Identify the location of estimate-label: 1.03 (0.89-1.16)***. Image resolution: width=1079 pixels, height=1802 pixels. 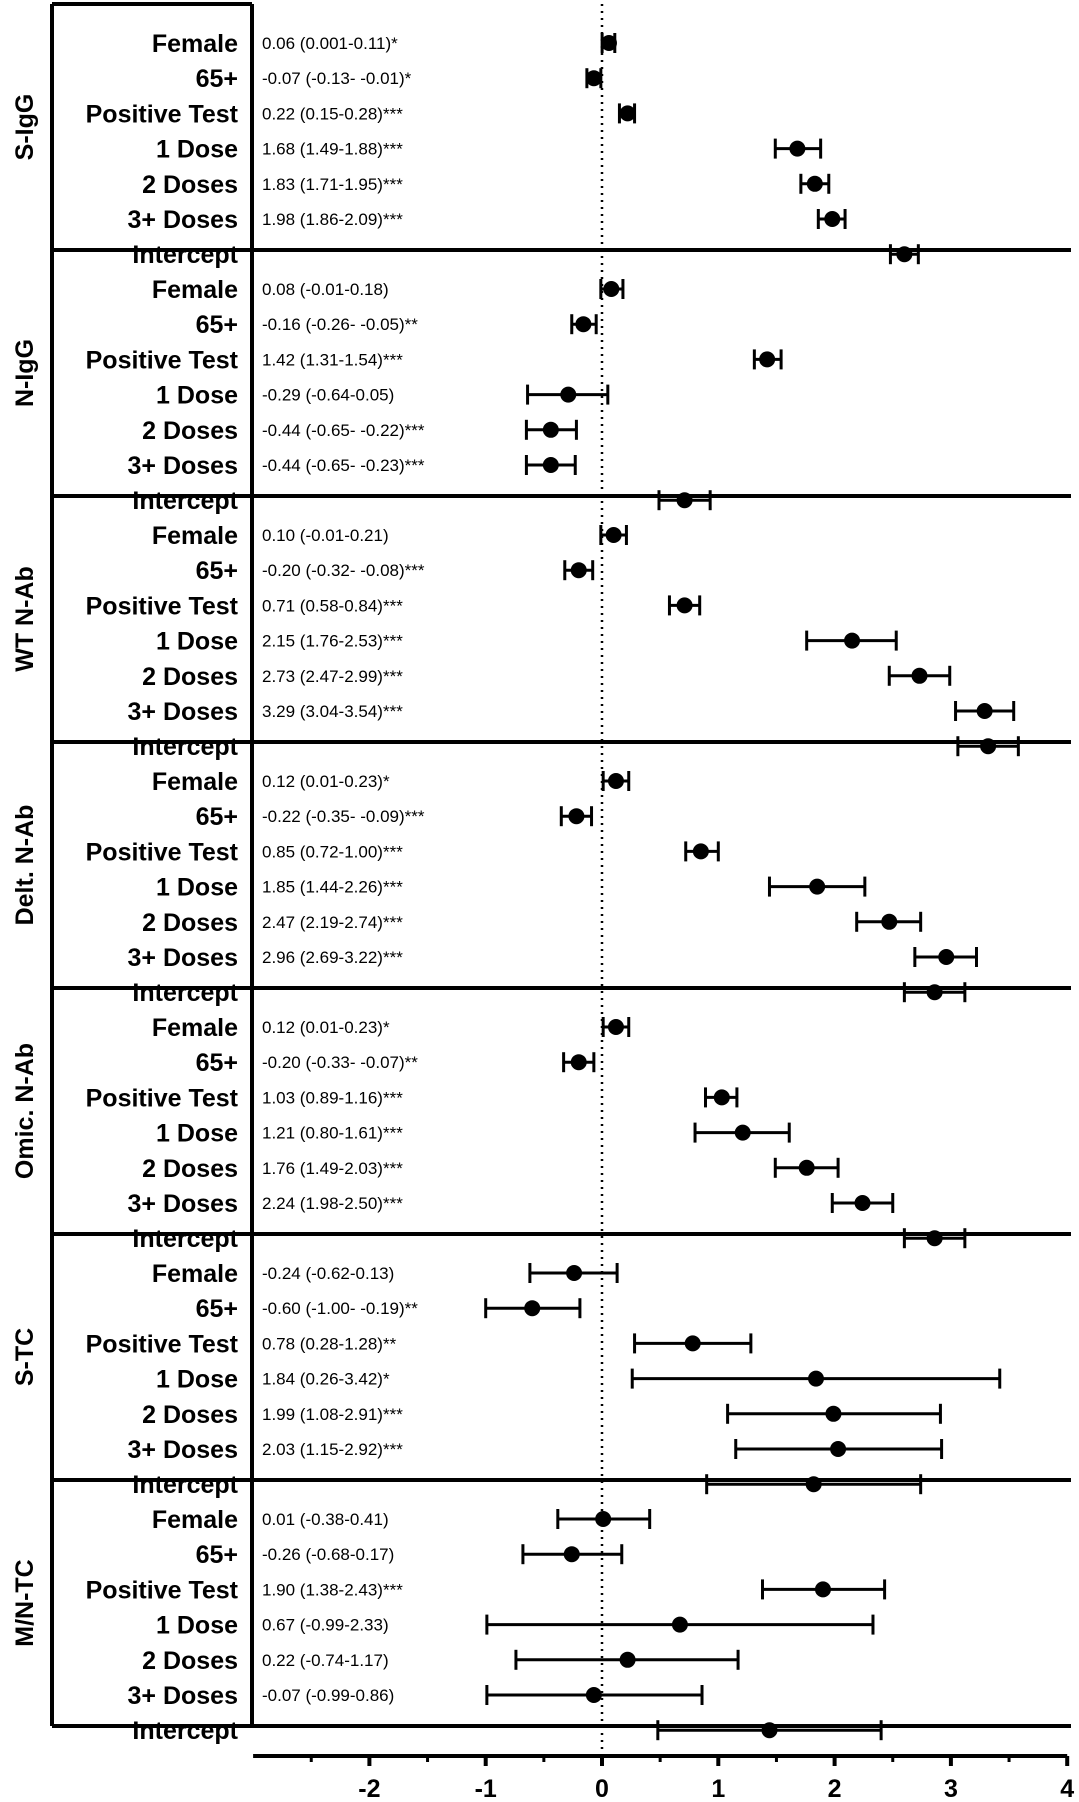
(332, 1097).